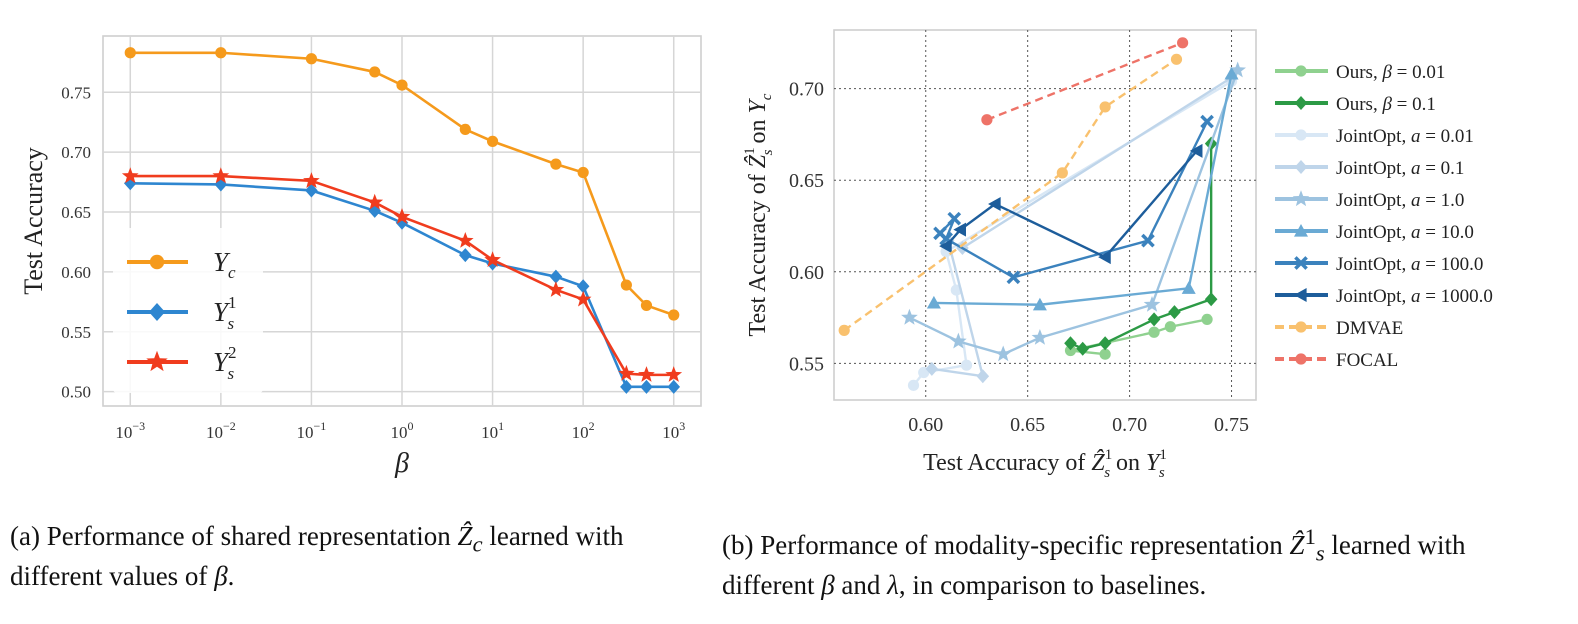 The image size is (1578, 624). What do you see at coordinates (1027, 425) in the screenshot?
I see `chart-b-x-tick-label: 0.65` at bounding box center [1027, 425].